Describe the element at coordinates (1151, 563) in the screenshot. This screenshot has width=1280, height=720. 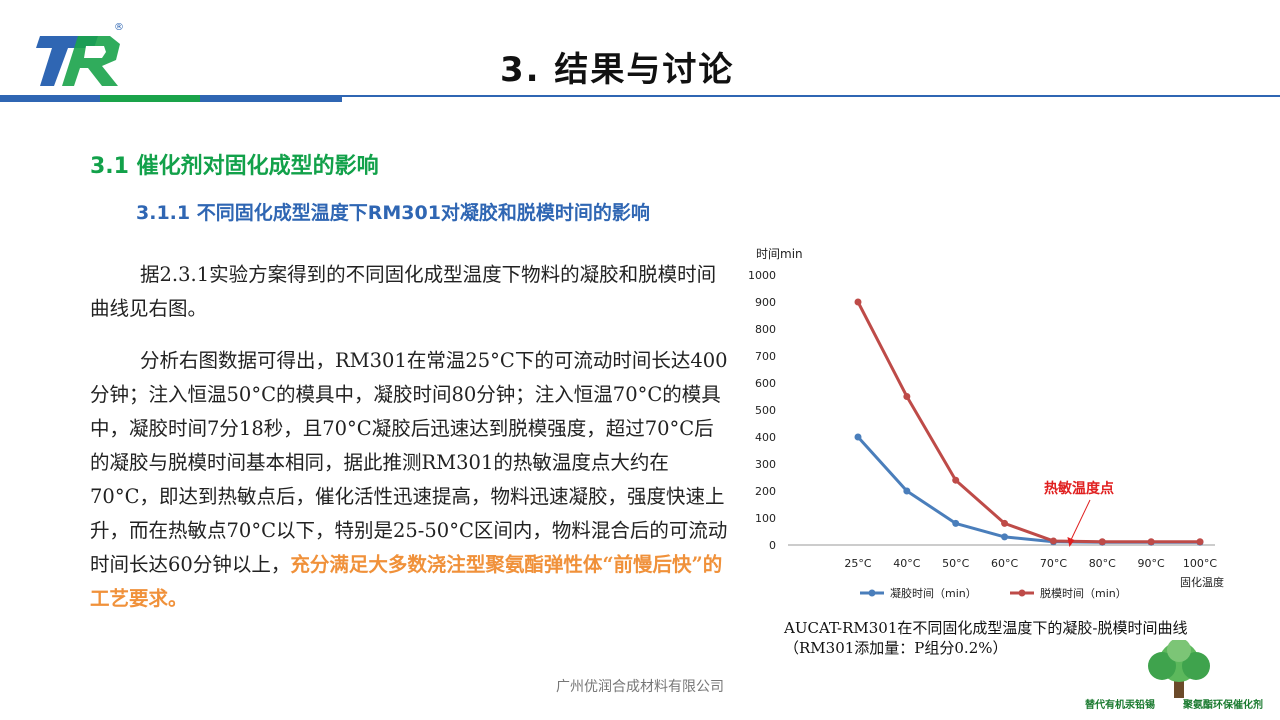
I see `x-tick-label: 90°C` at that location.